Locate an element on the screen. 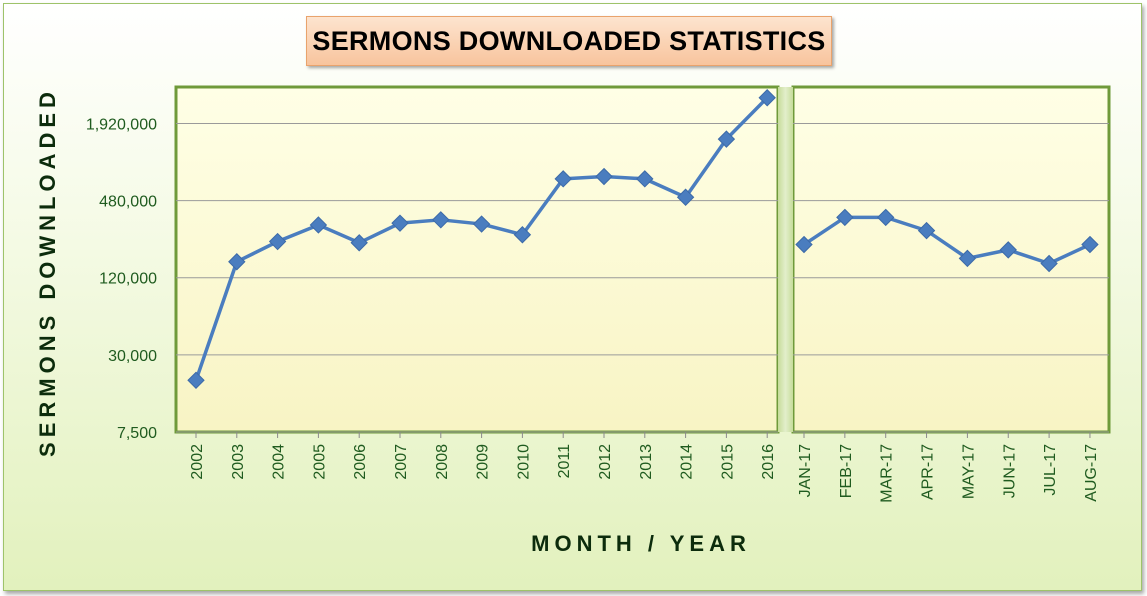  x-tick-label: MAY-17 is located at coordinates (968, 471).